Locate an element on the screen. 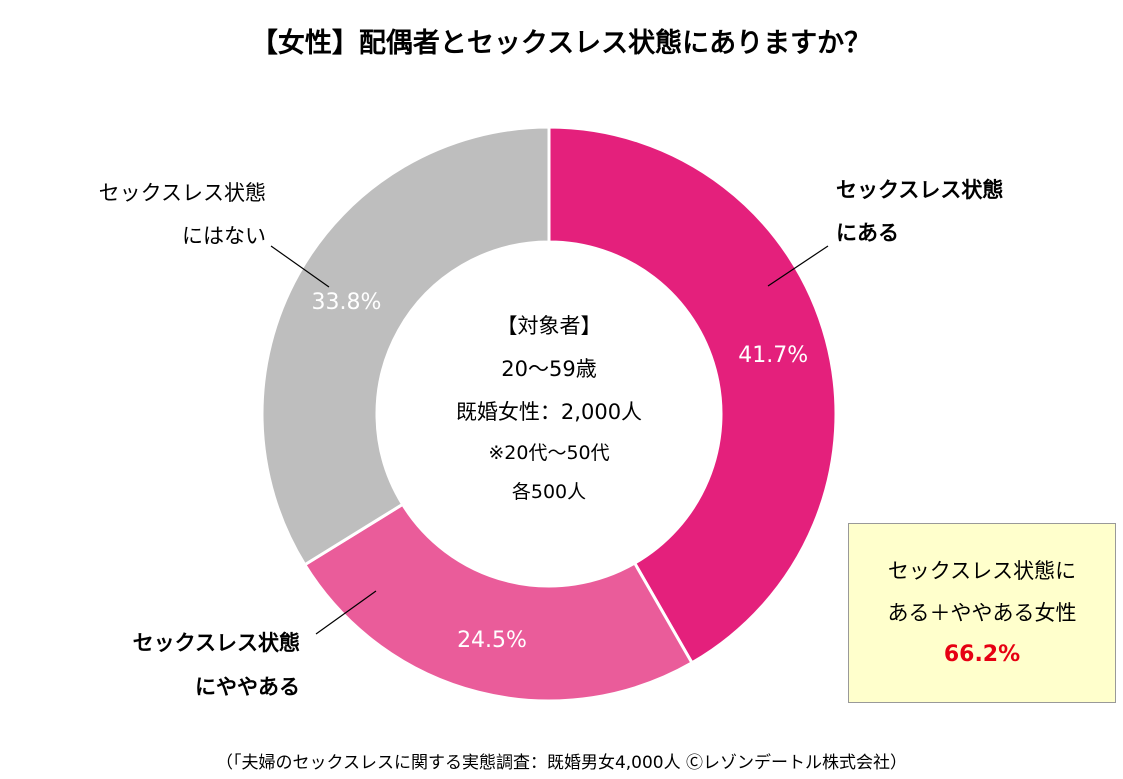 This screenshot has height=779, width=1123. center-line-age: 20～59歳 is located at coordinates (548, 369).